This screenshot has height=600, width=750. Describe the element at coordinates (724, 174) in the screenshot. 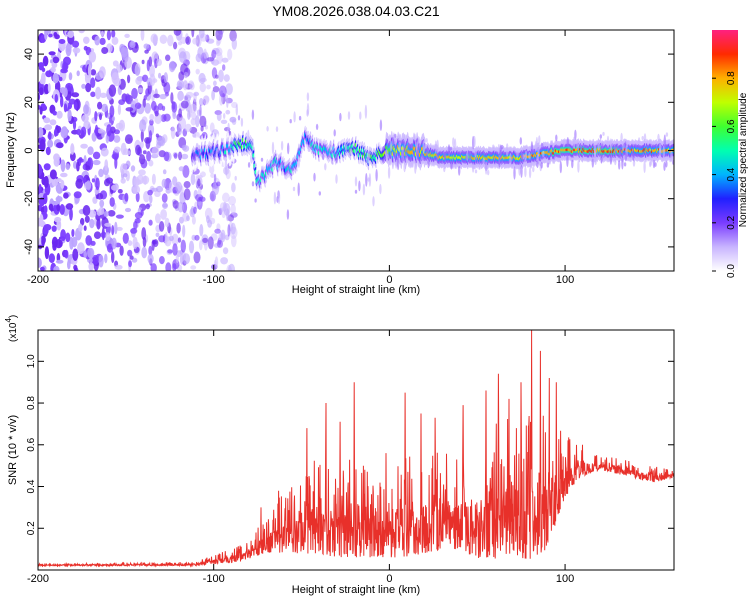

I see `colorbar-ticks: 0.0 0.2 0.4 0.6 0.8` at that location.